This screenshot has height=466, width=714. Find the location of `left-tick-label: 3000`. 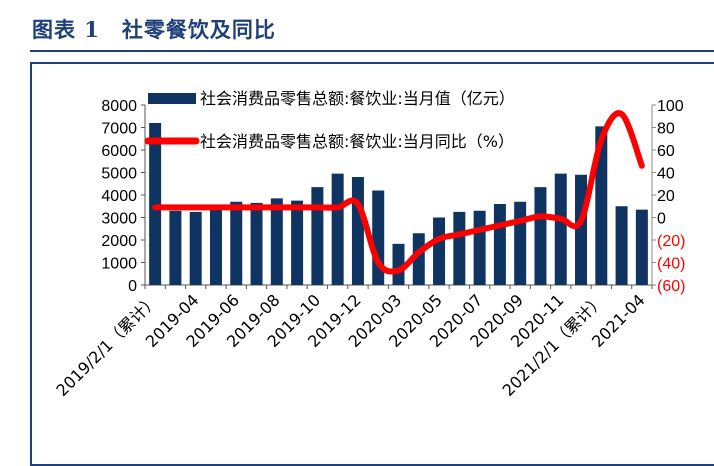

left-tick-label: 3000 is located at coordinates (119, 219).